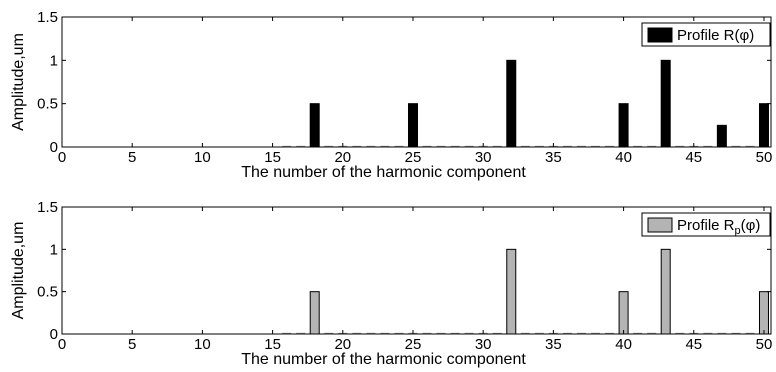 This screenshot has height=372, width=776. I want to click on chart0-x-tick-label: 25, so click(413, 157).